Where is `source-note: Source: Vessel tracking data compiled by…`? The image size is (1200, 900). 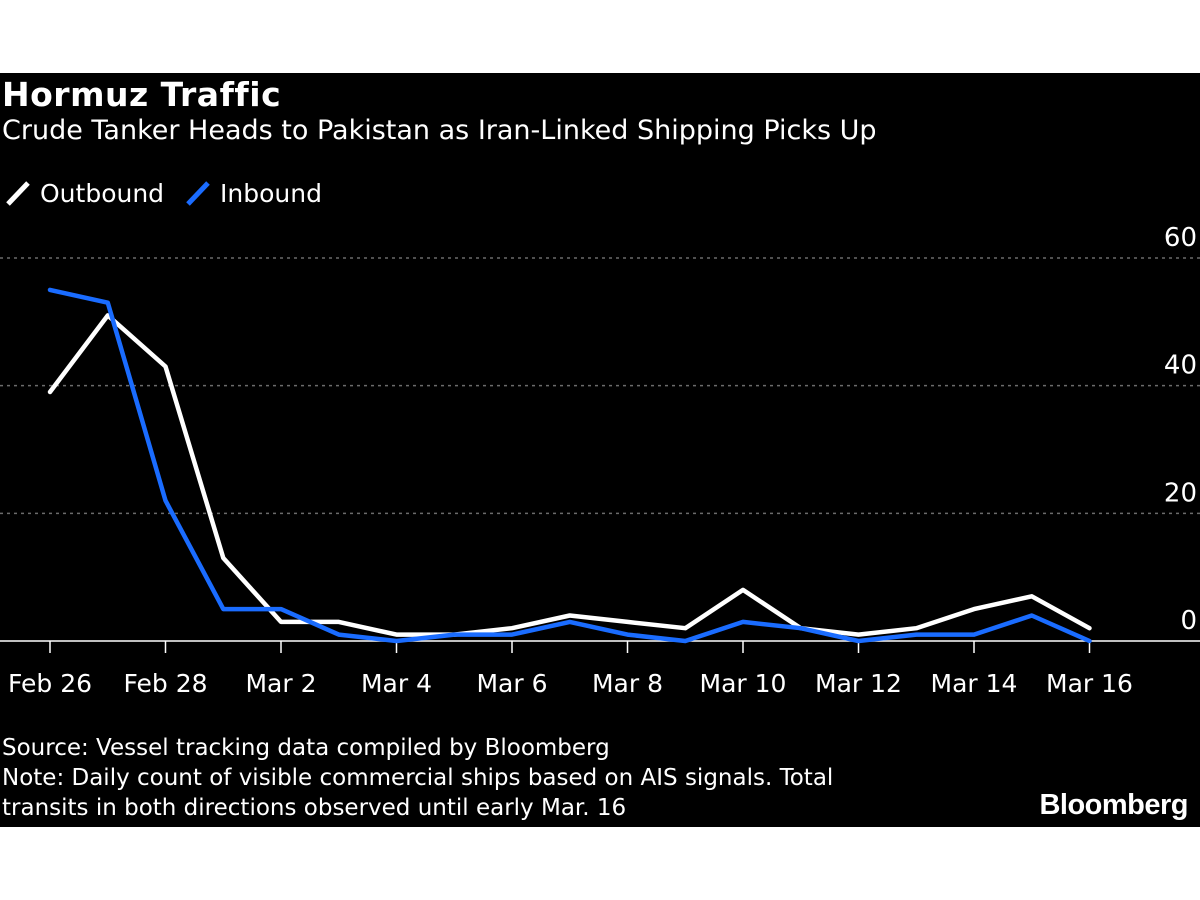
source-note: Source: Vessel tracking data compiled by… is located at coordinates (306, 748).